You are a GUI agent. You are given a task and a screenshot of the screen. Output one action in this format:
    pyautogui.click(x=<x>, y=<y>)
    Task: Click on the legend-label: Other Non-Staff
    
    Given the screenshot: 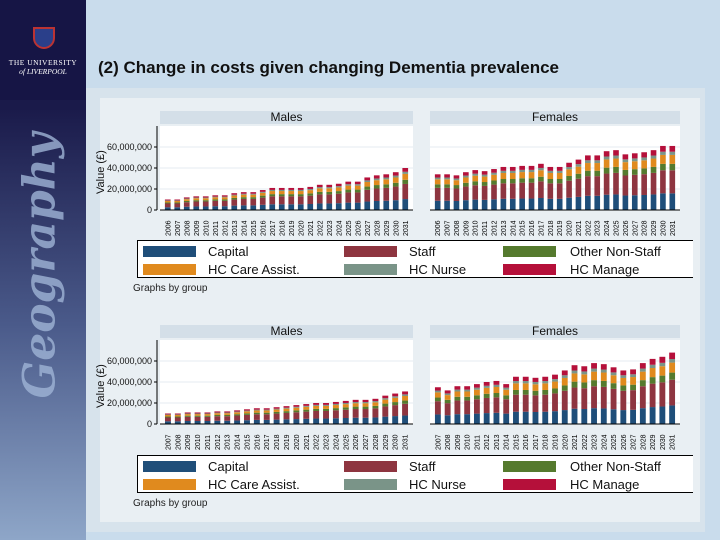 What is the action you would take?
    pyautogui.click(x=615, y=251)
    